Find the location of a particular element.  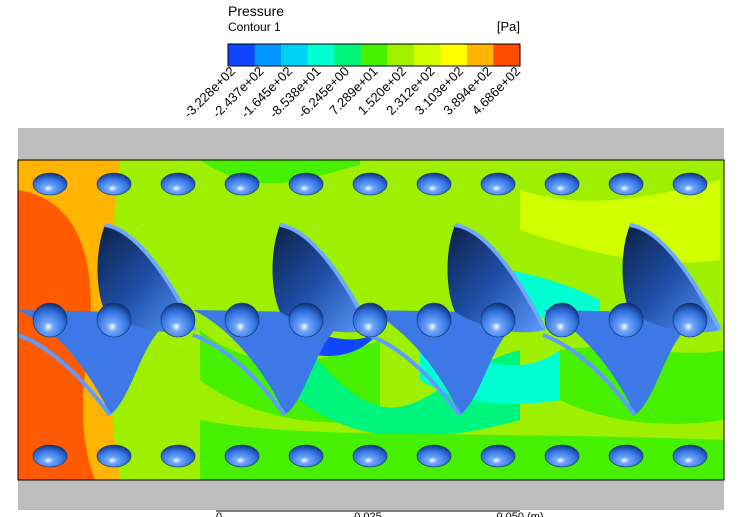

ruler-label: 0.025 is located at coordinates (368, 514).